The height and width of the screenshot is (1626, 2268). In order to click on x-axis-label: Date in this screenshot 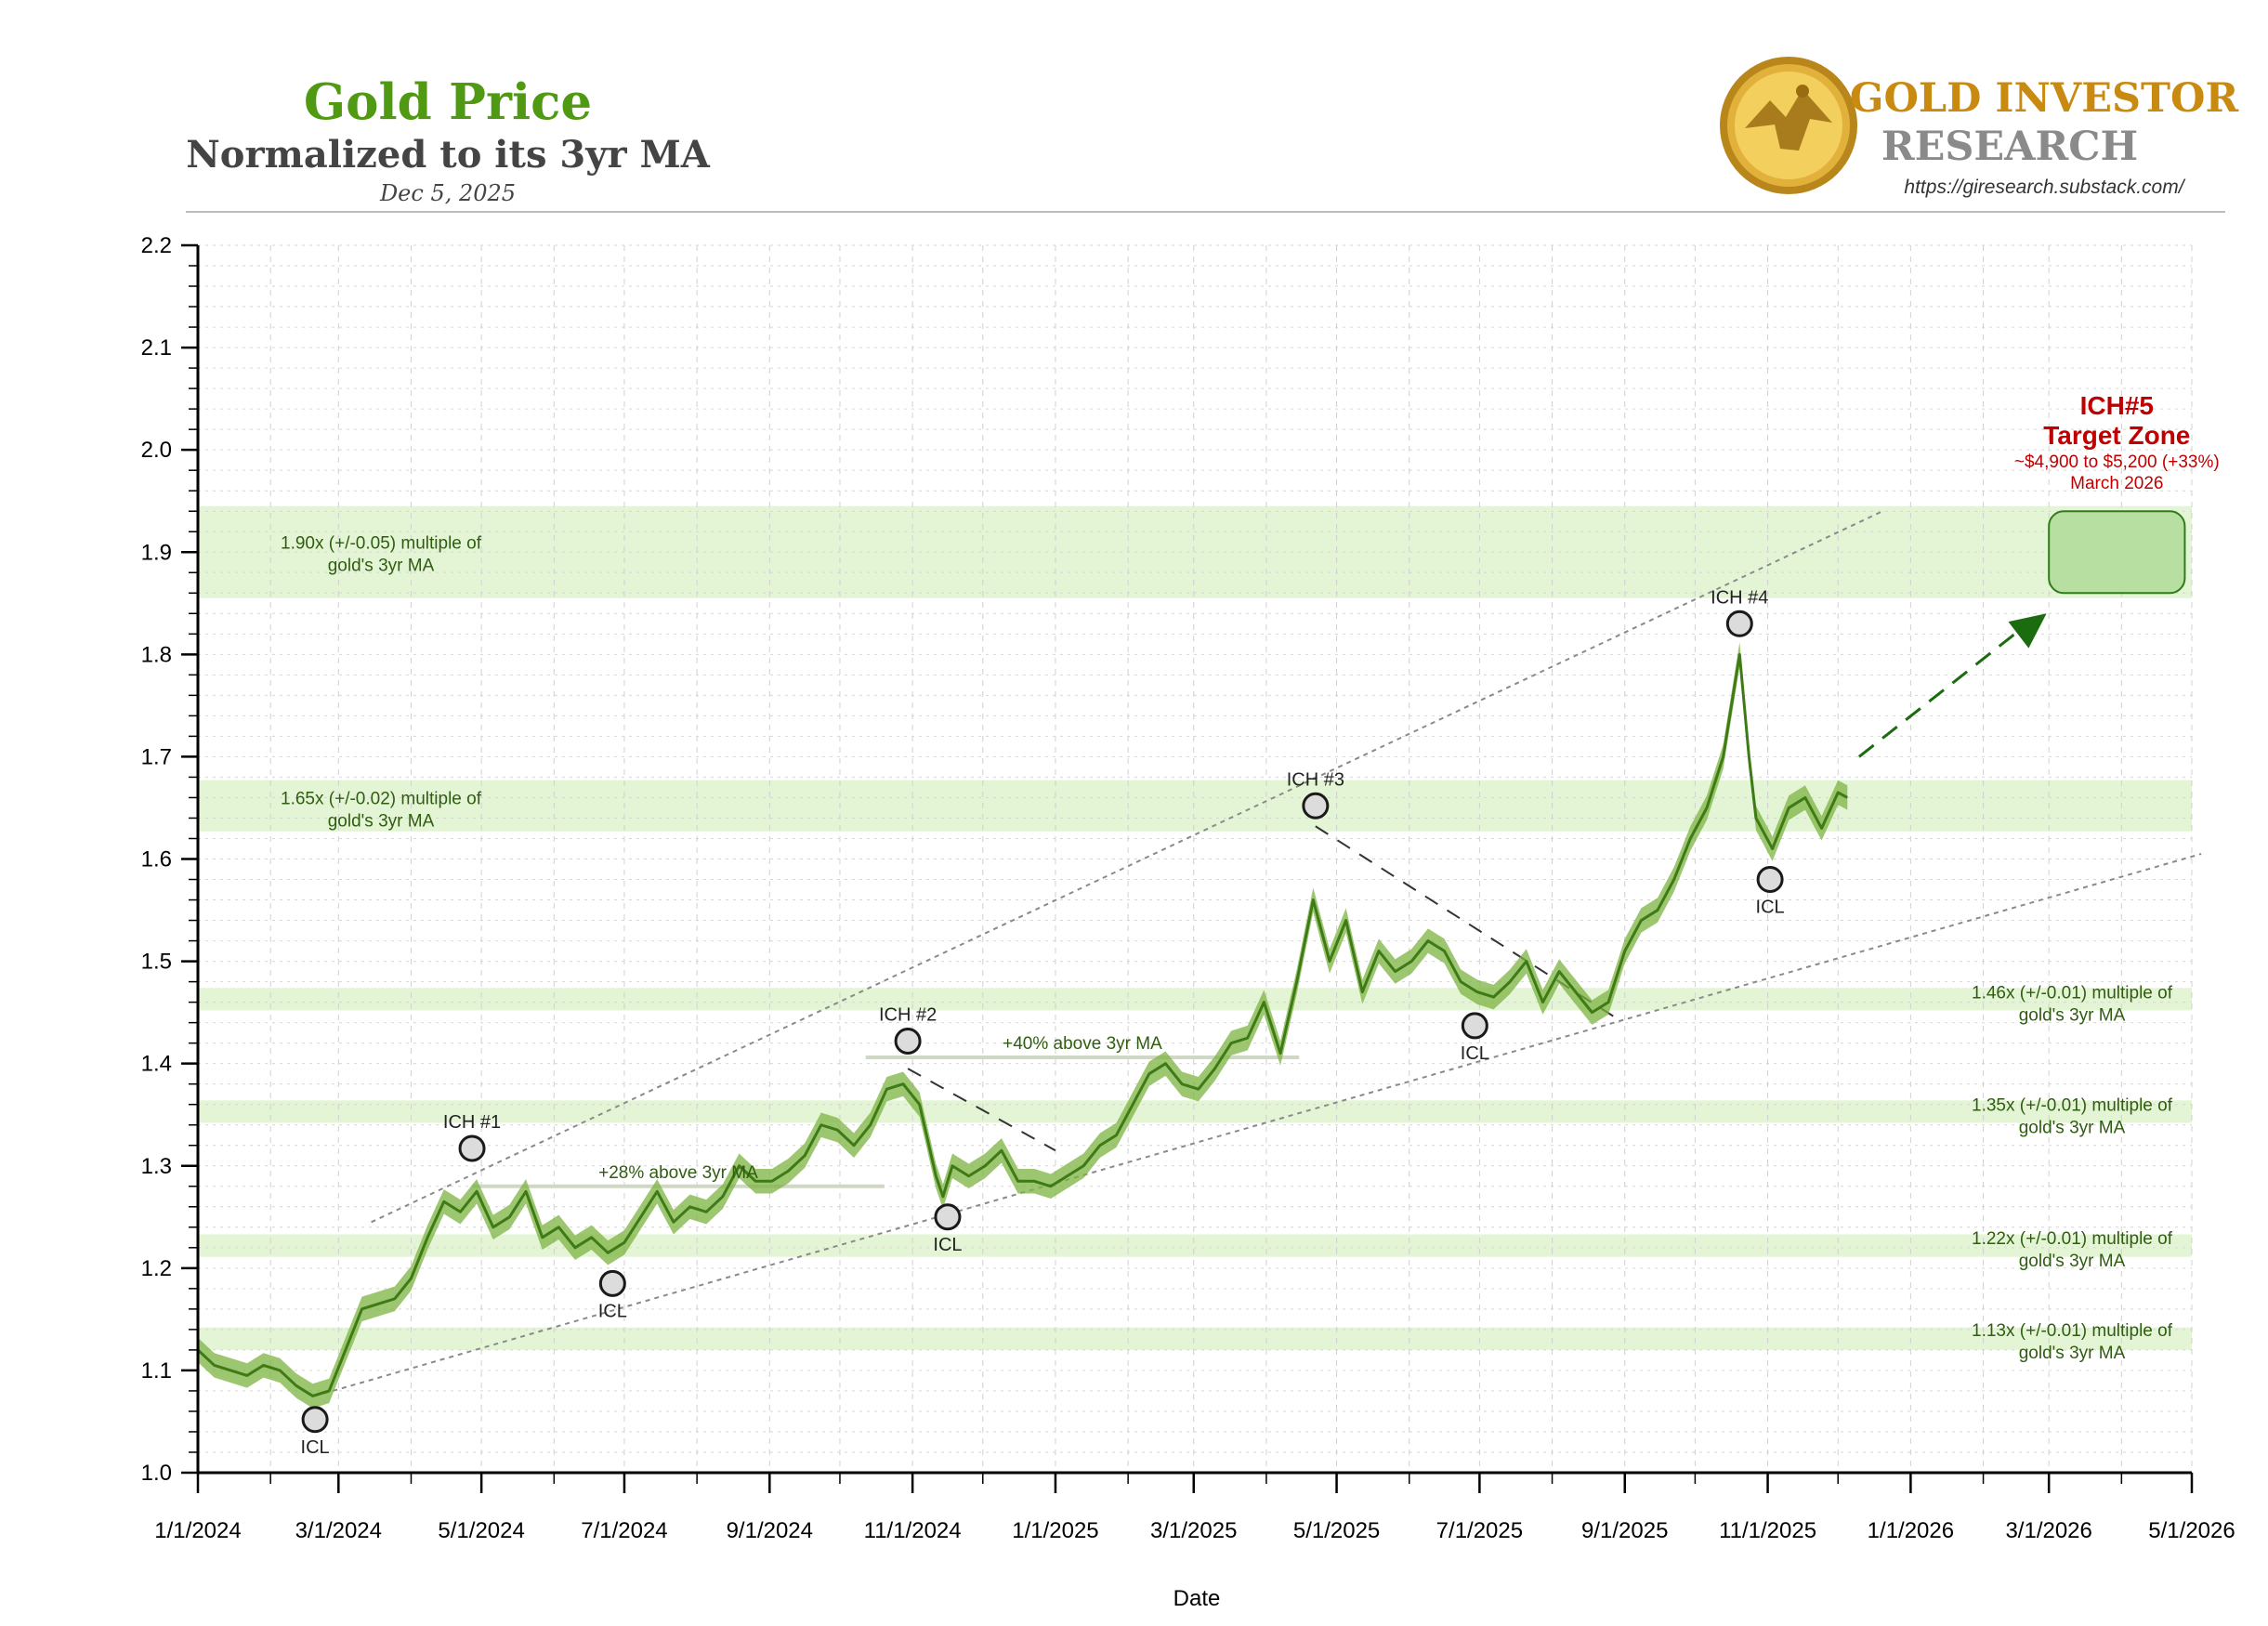, I will do `click(1197, 1599)`.